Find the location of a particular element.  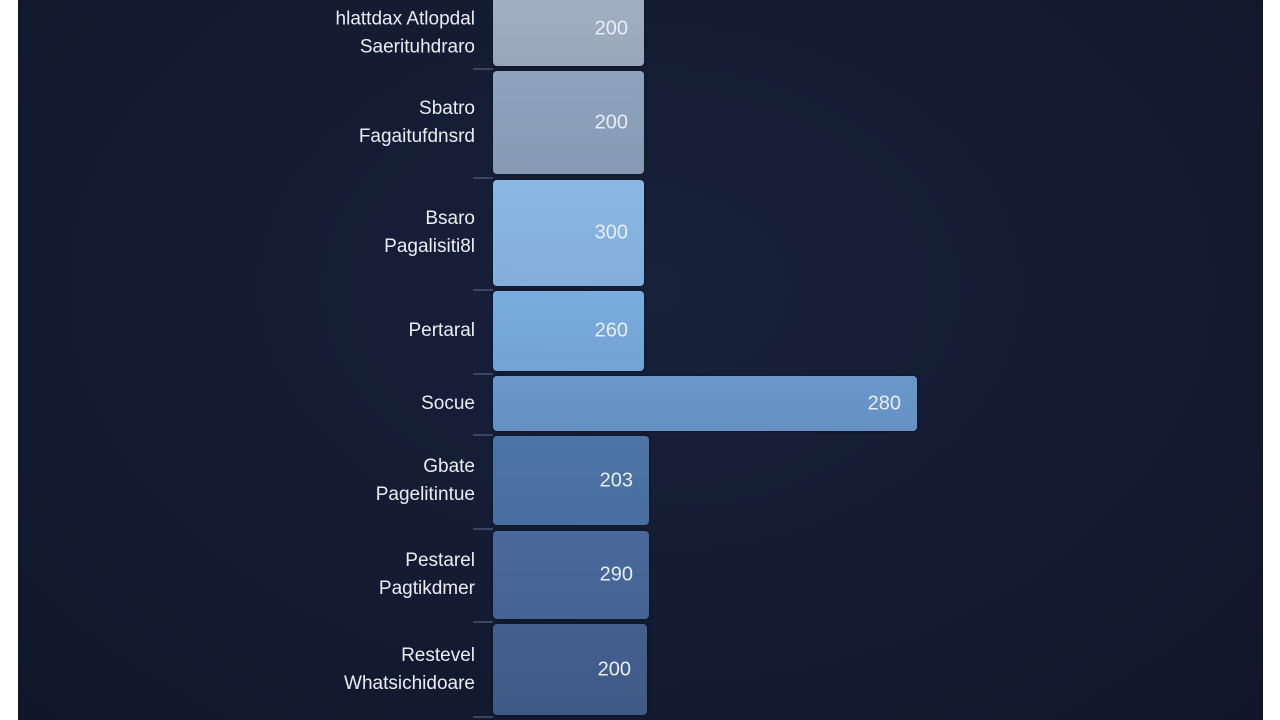

bar: 203 is located at coordinates (571, 480).